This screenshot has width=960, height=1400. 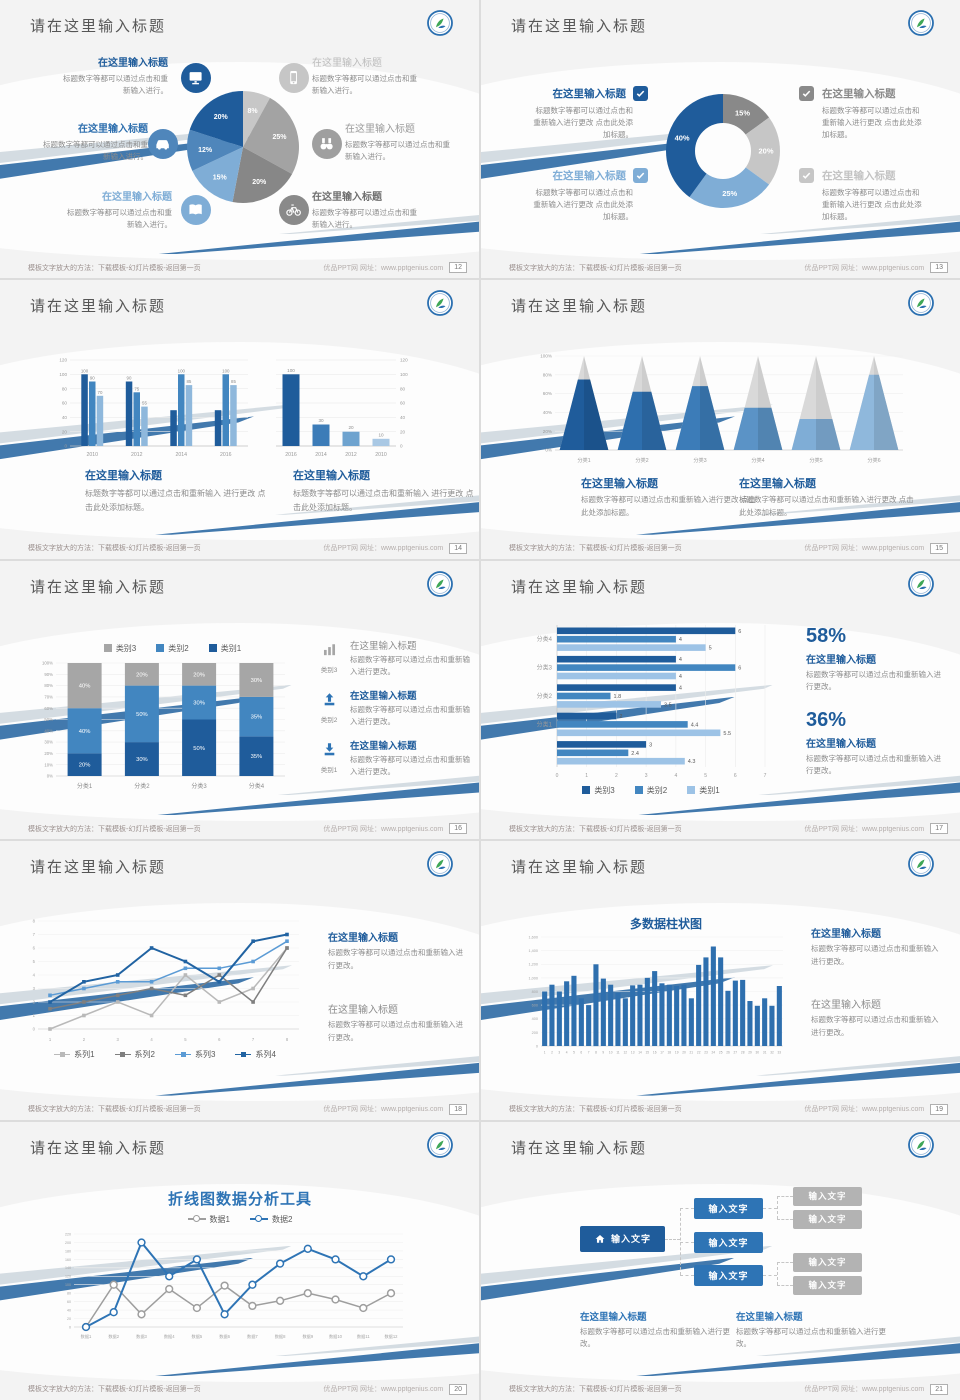 I want to click on checkbox-checked-icon, so click(x=806, y=93).